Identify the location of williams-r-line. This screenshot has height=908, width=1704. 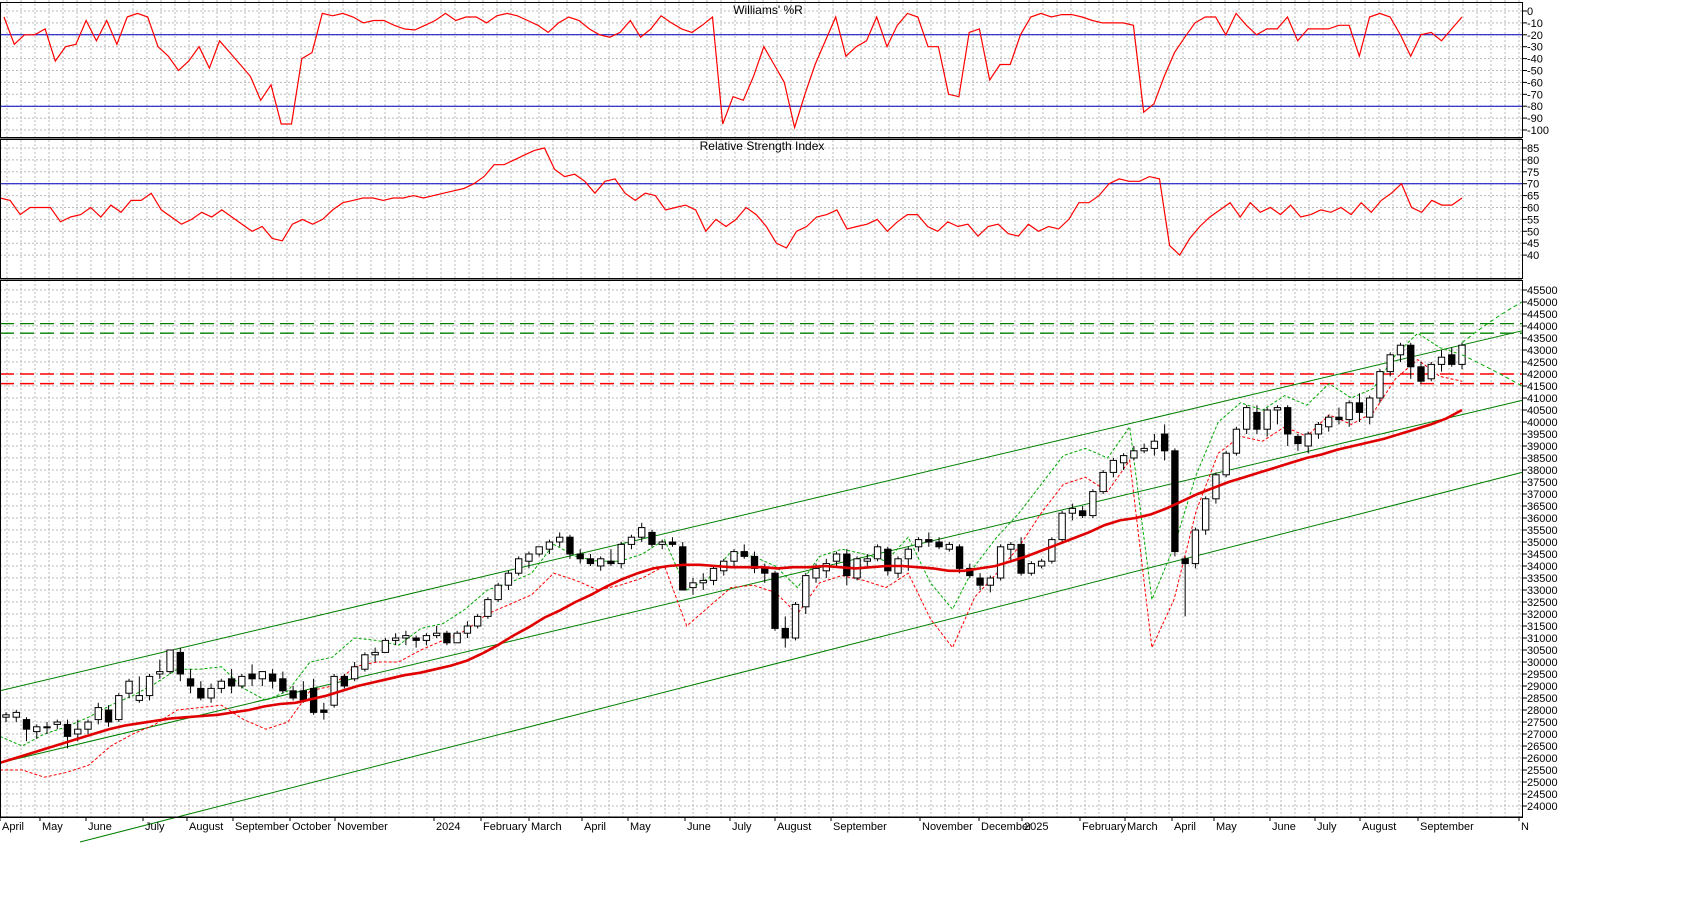
(733, 71).